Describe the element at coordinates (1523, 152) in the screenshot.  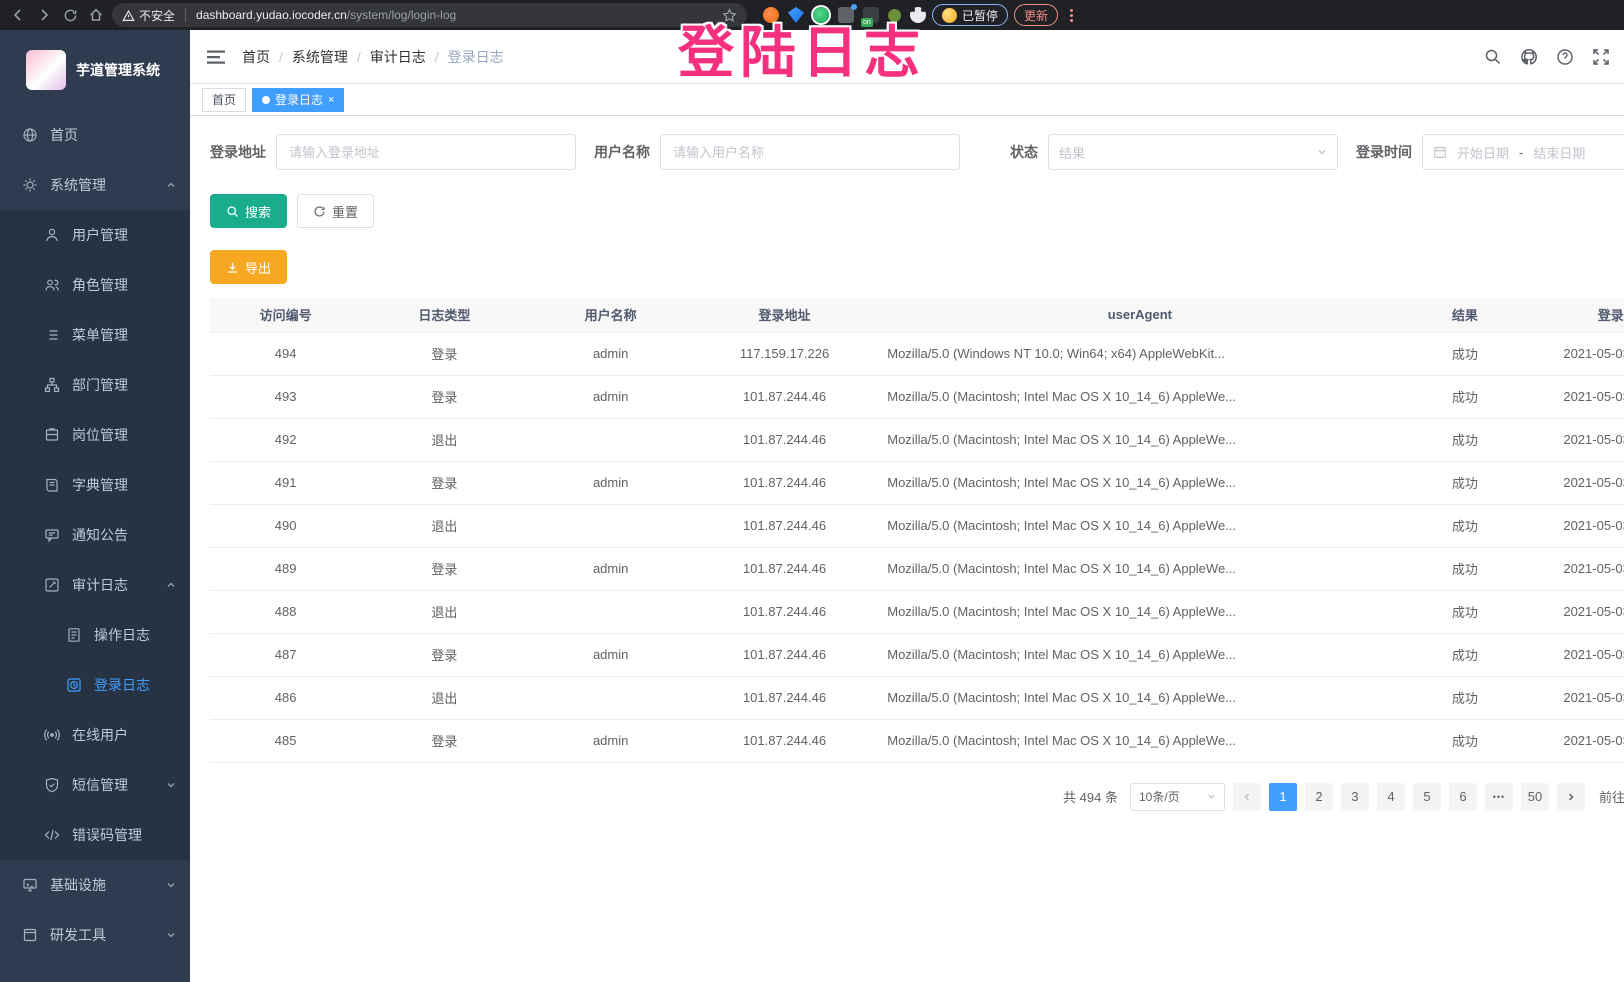
I see `login-time-range-picker: 开始日期 - 结束日期` at that location.